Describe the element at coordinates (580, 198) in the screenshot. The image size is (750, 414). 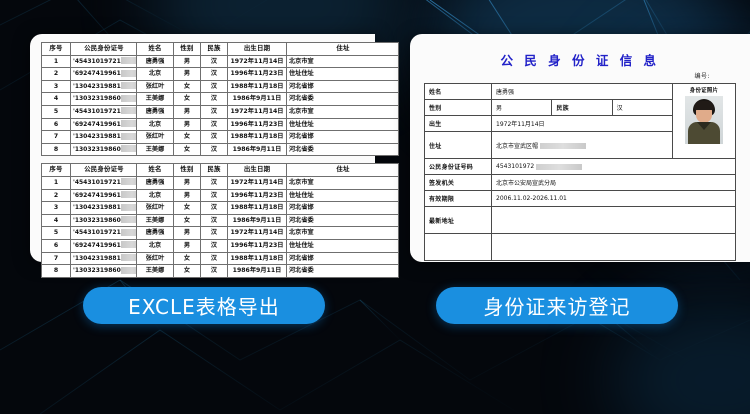
I see `row-validity: 有效期限 2006.11.02-2026.11.01` at that location.